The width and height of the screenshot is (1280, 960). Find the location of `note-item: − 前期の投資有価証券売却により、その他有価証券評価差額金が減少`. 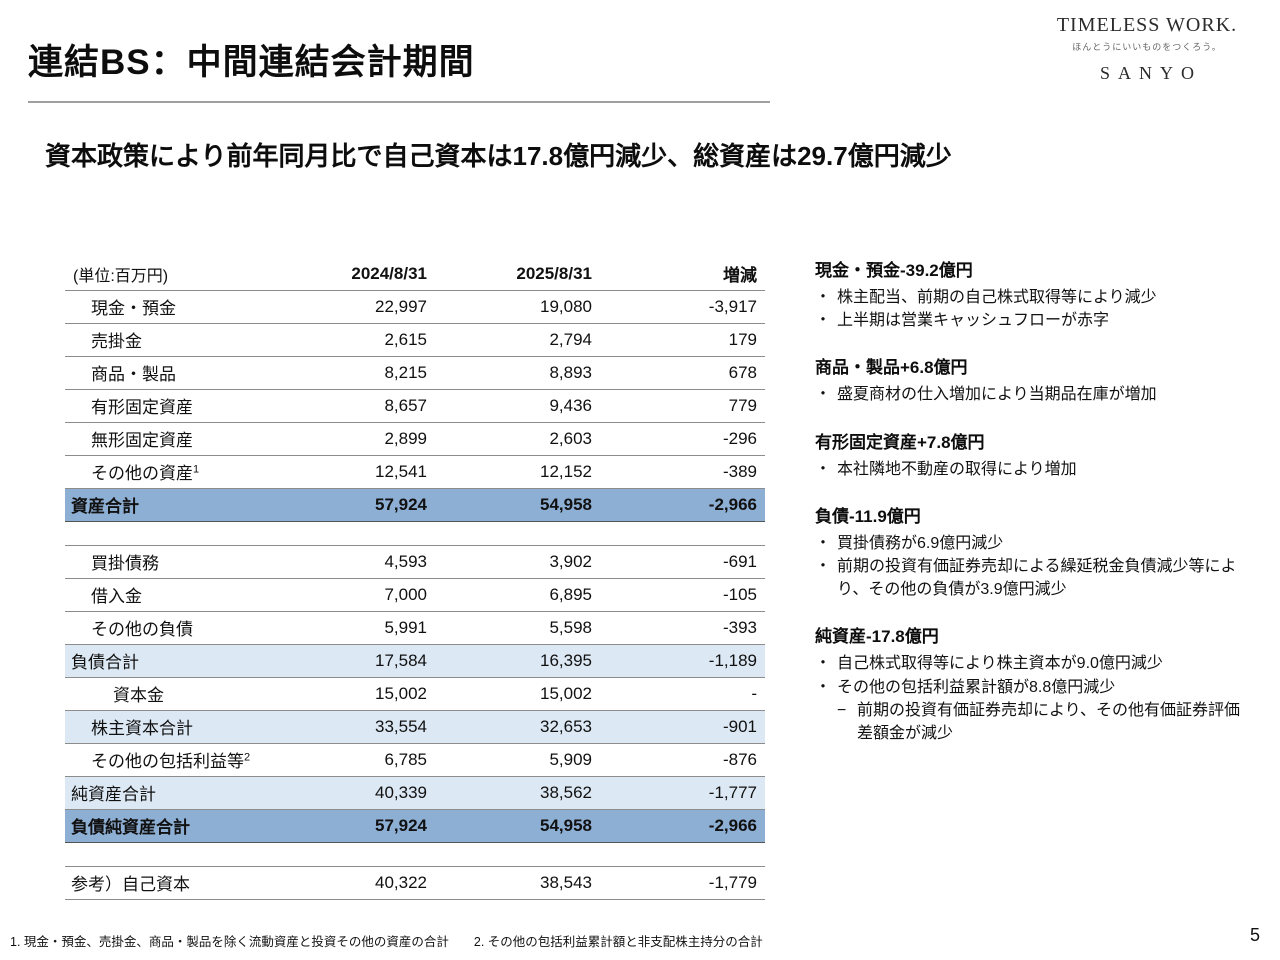

note-item: − 前期の投資有価証券売却により、その他有価証券評価差額金が減少 is located at coordinates (1046, 722).